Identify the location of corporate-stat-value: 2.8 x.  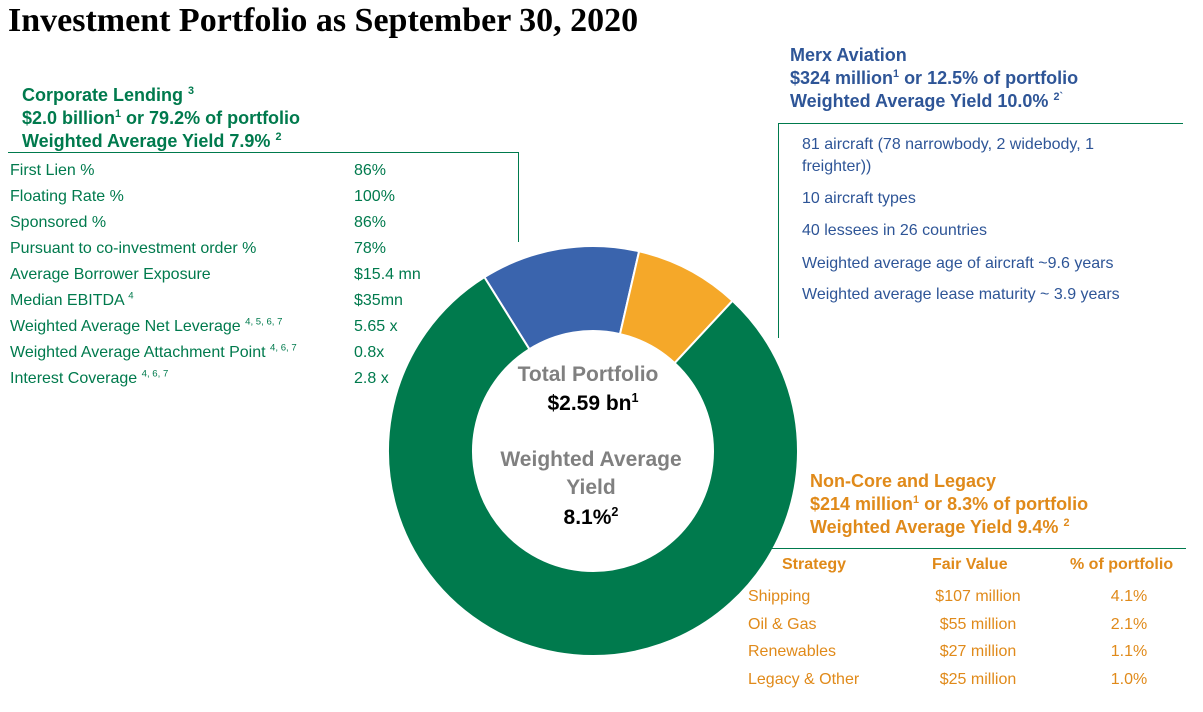
(371, 378).